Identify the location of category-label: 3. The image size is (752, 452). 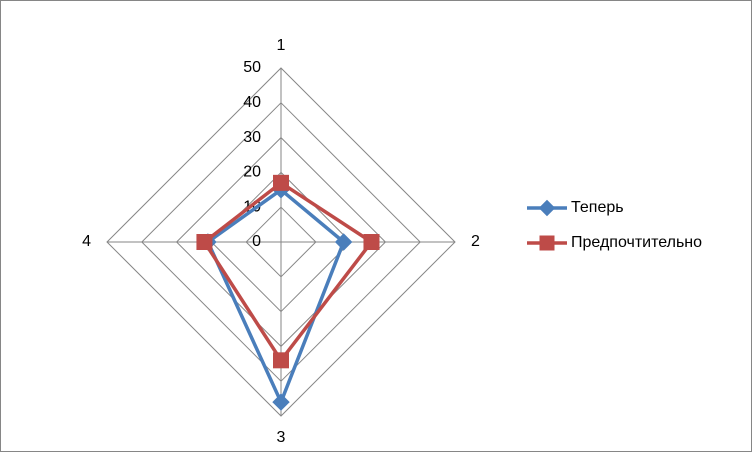
(281, 437).